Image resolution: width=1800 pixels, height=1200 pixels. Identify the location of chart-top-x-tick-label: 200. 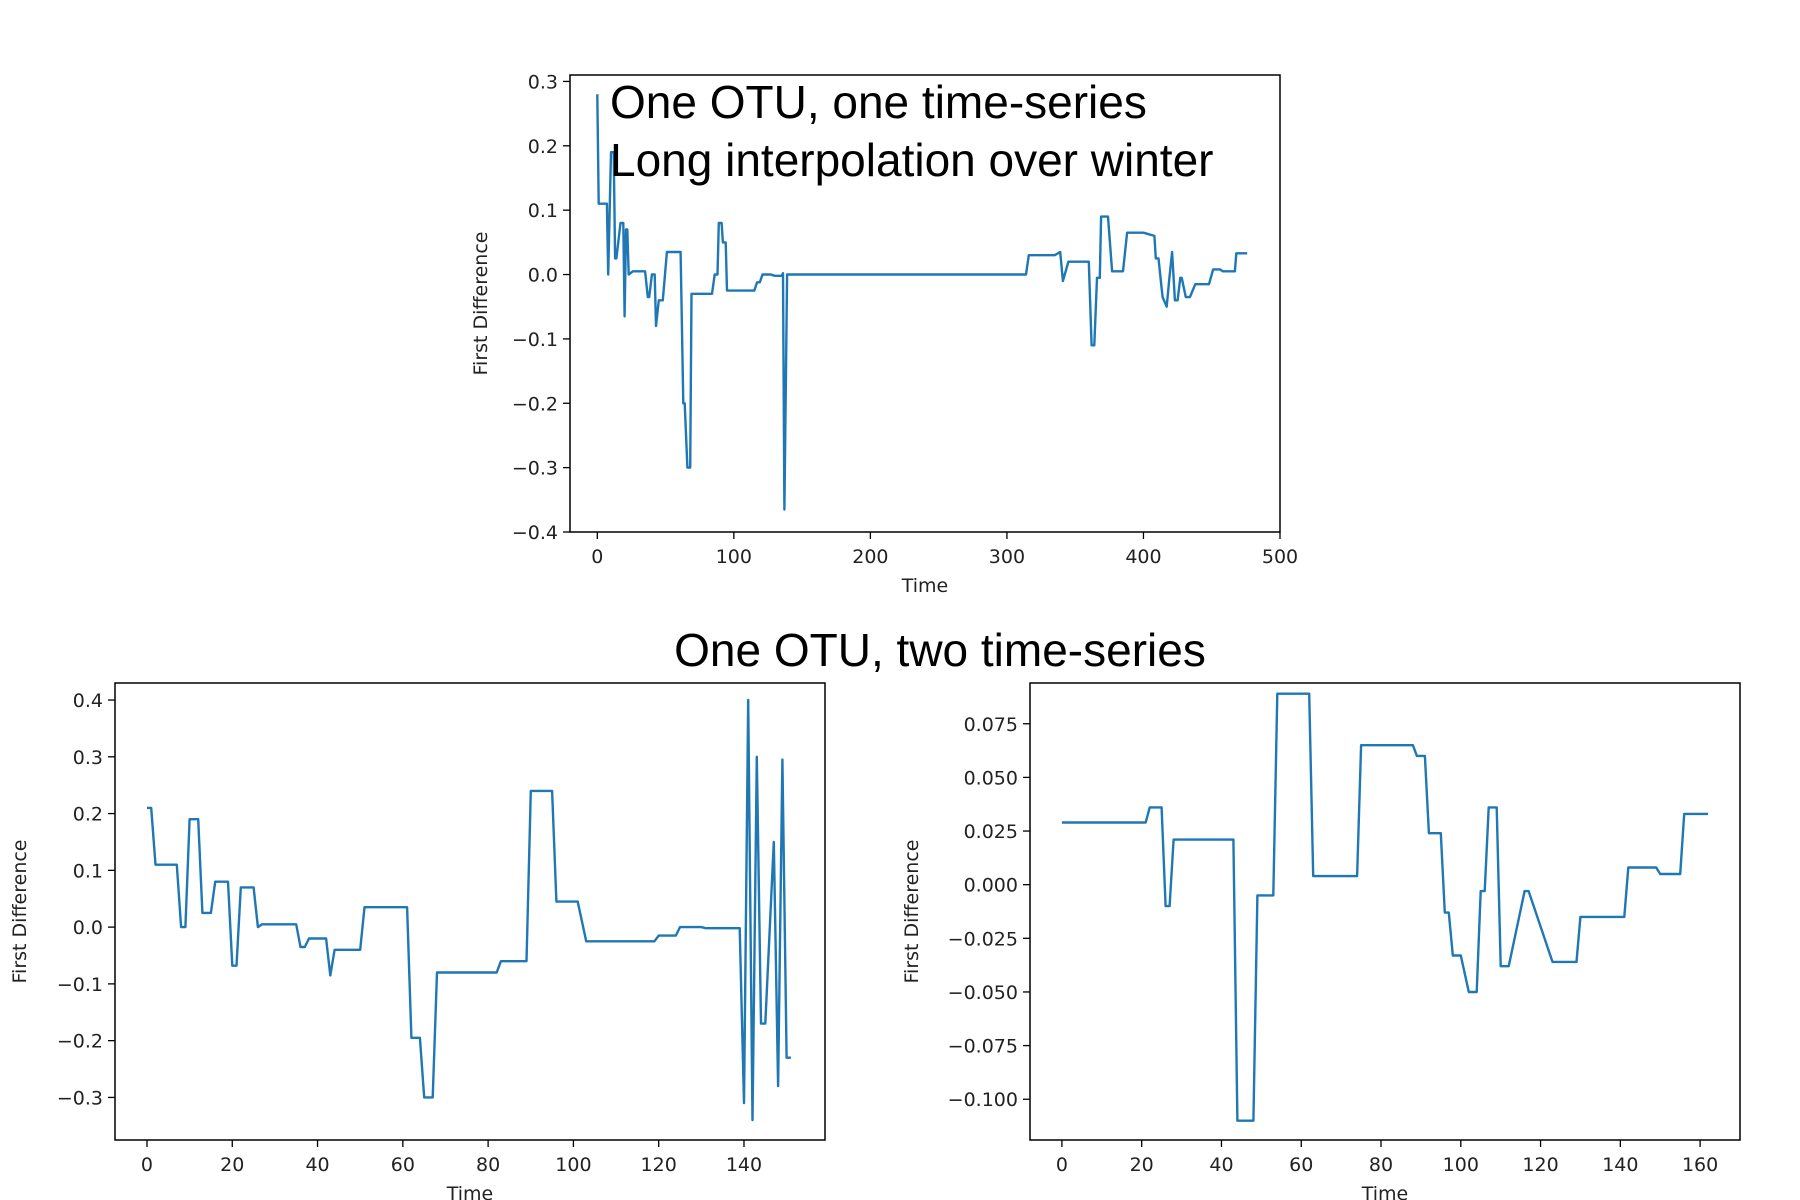
(870, 557).